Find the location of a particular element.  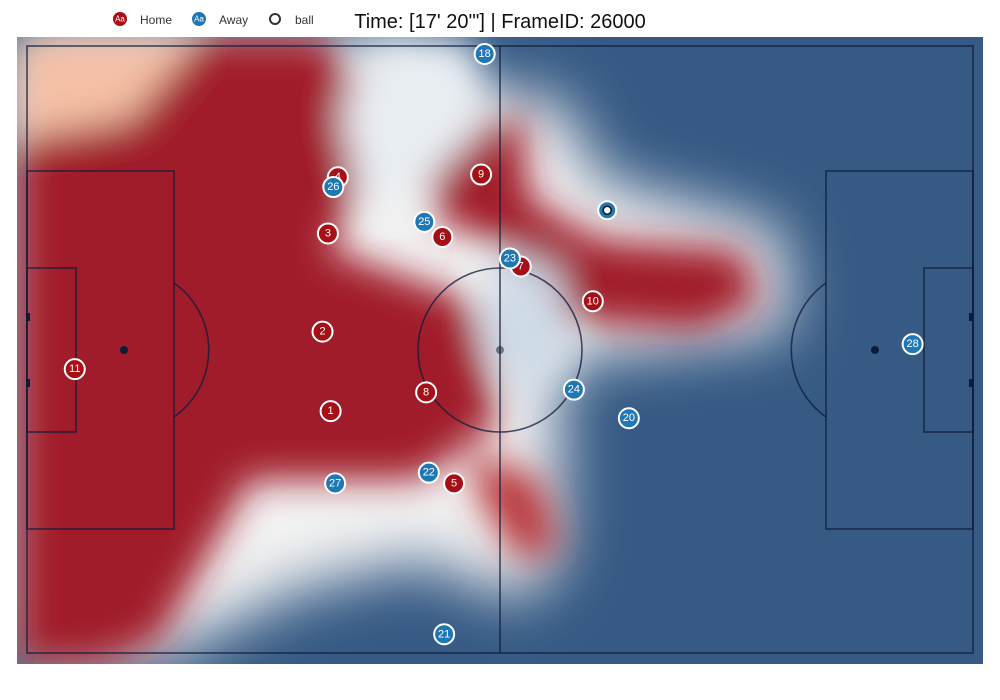

home-player-6: 6 is located at coordinates (442, 237).